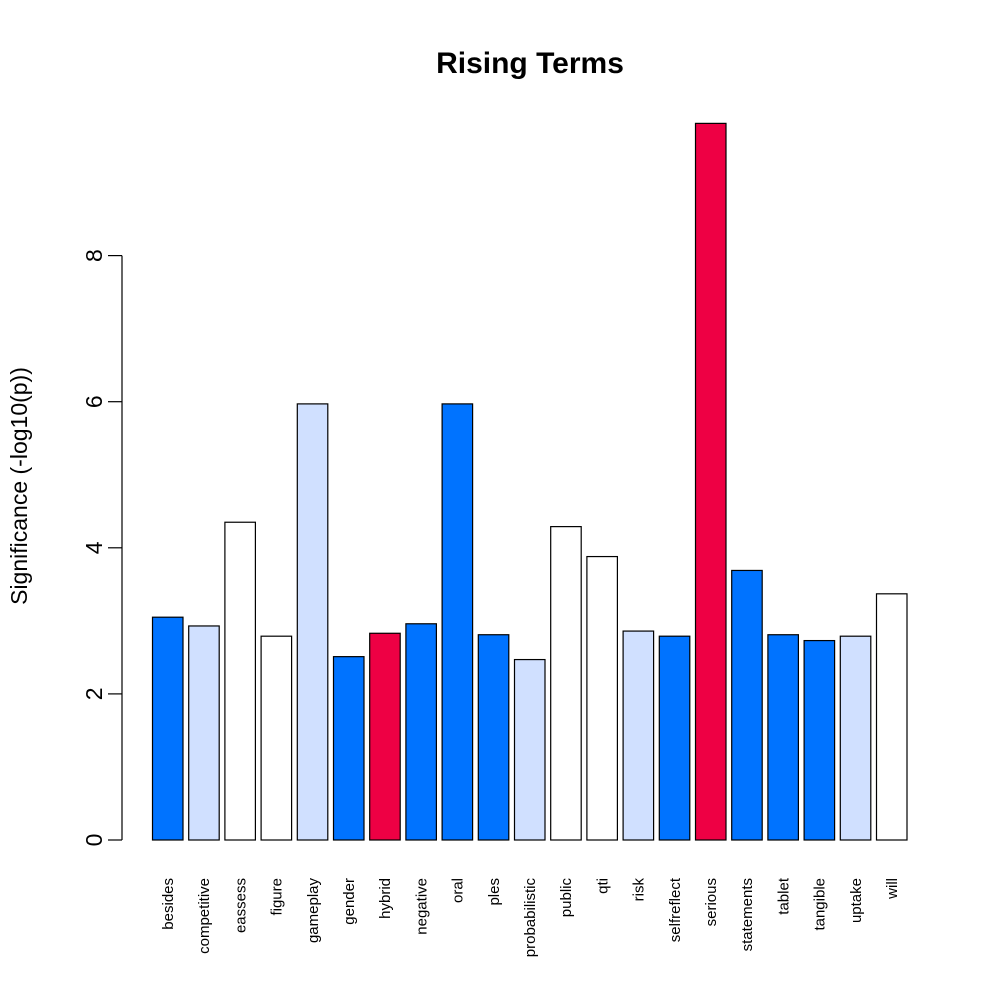 The width and height of the screenshot is (1000, 1000). Describe the element at coordinates (458, 890) in the screenshot. I see `category-label: oral` at that location.